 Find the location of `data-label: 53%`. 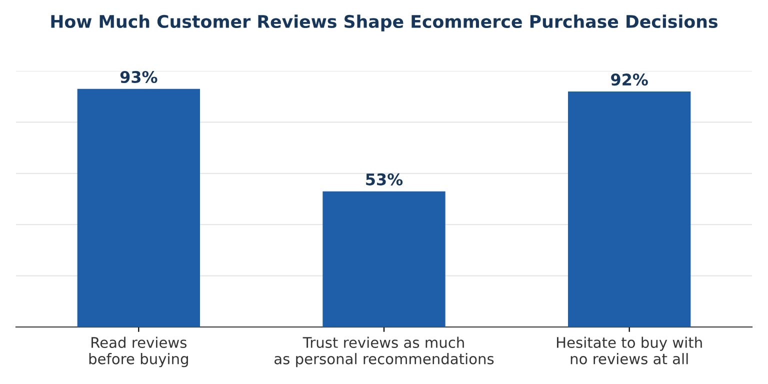

data-label: 53% is located at coordinates (384, 179).